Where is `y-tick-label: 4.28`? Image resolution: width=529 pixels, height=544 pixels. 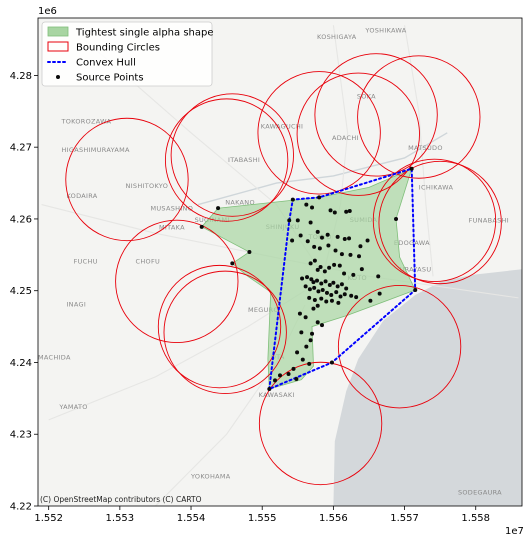
y-tick-label: 4.28 is located at coordinates (21, 76).